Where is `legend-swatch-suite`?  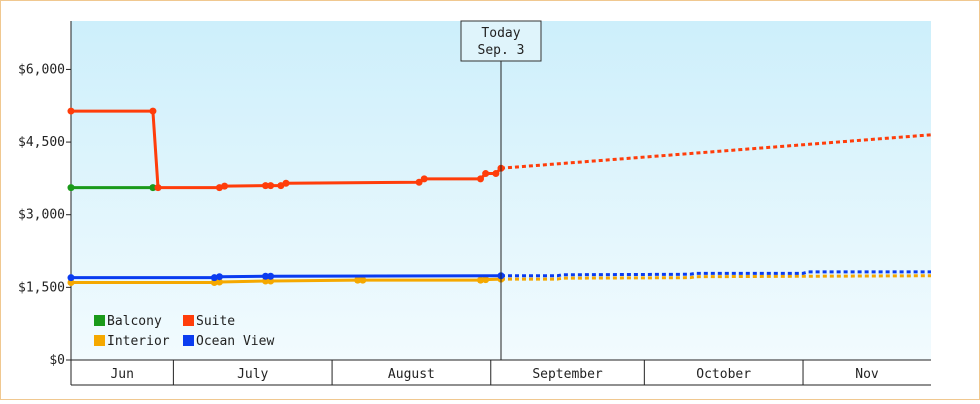
legend-swatch-suite is located at coordinates (188, 320).